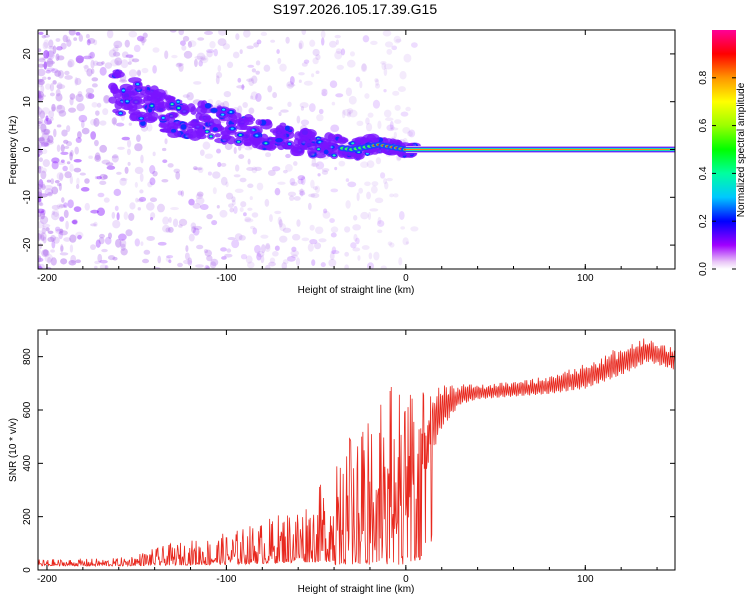  What do you see at coordinates (703, 125) in the screenshot?
I see `colorbar-tick-label: 0.6` at bounding box center [703, 125].